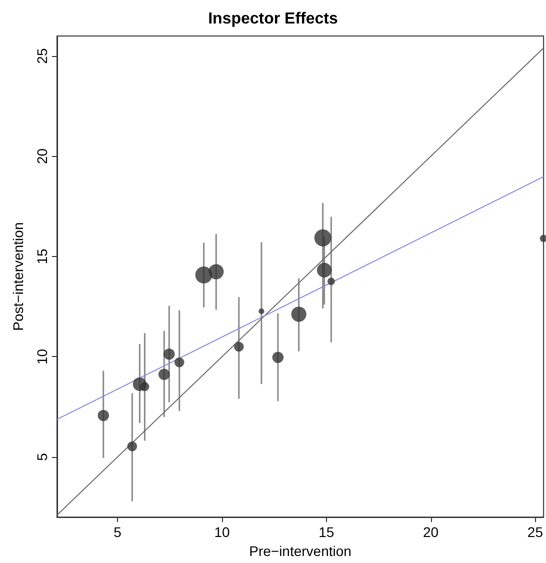 This screenshot has width=546, height=563. What do you see at coordinates (535, 532) in the screenshot?
I see `x-tick-label: 25` at bounding box center [535, 532].